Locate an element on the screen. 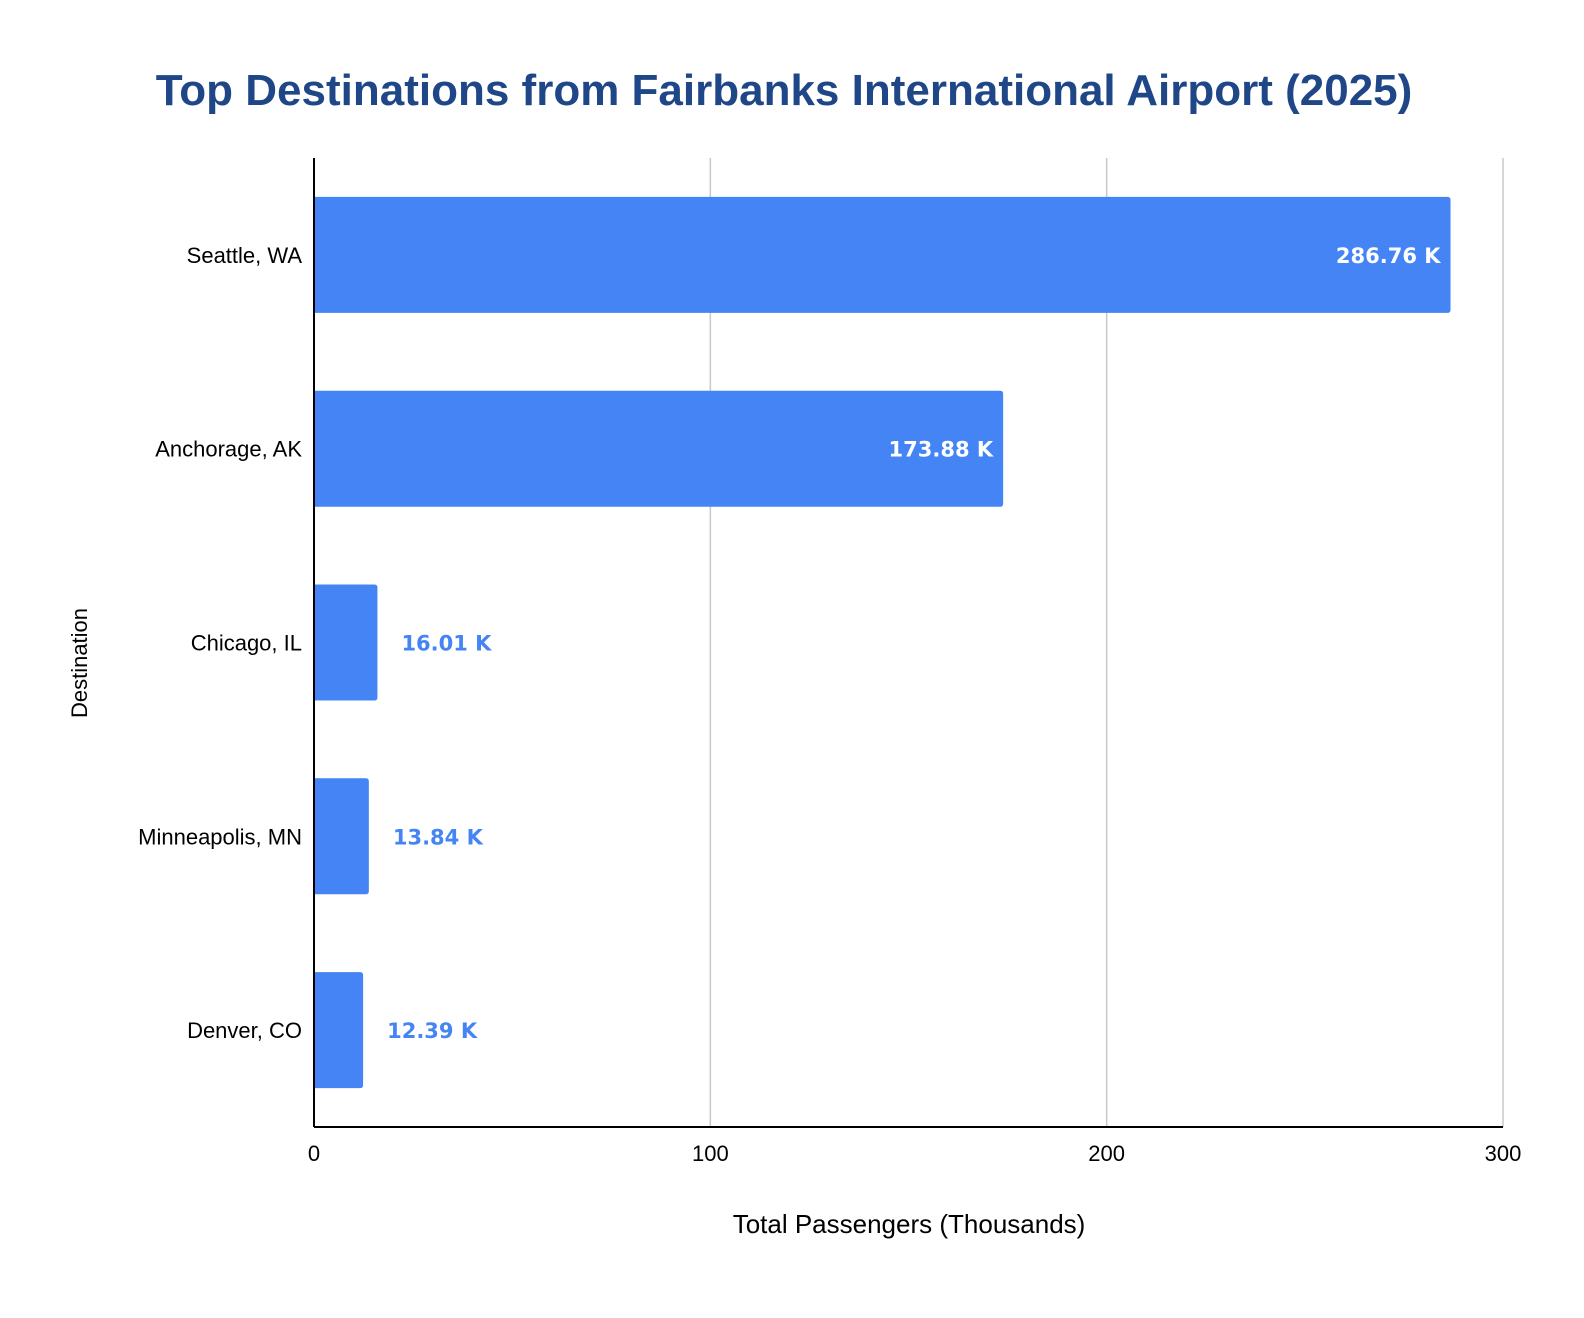  x-tick-label: 100 is located at coordinates (710, 1153).